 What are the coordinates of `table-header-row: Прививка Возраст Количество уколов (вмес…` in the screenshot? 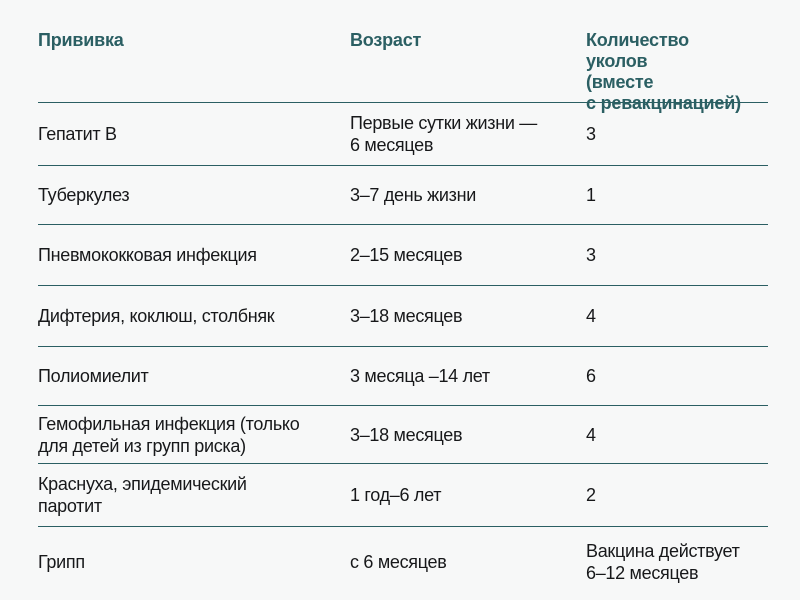 It's located at (403, 71).